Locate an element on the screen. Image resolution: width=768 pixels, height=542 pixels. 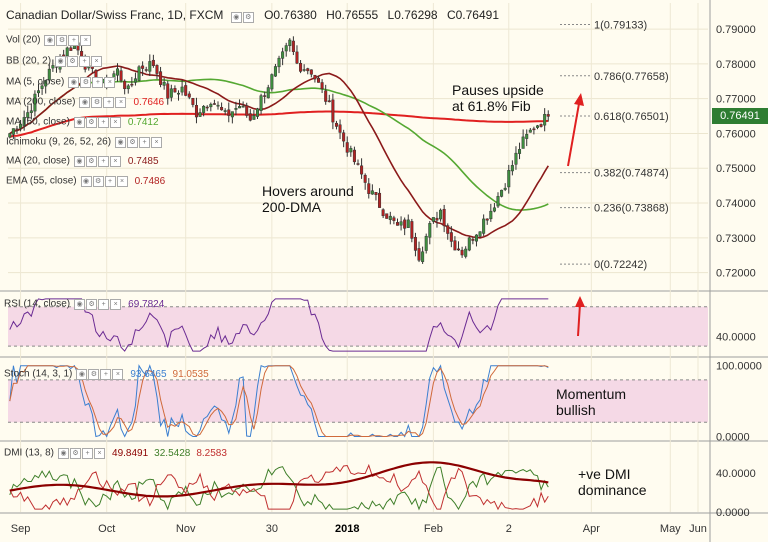
time-tick-label: Oct is located at coordinates (106, 529).